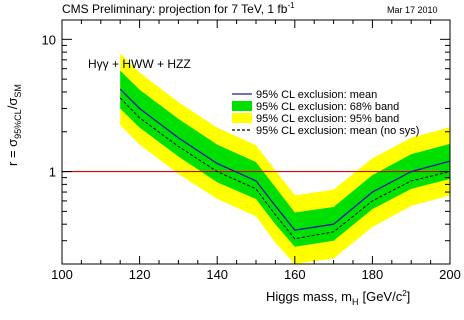 This screenshot has width=464, height=320. What do you see at coordinates (140, 274) in the screenshot?
I see `x-tick-label: 120` at bounding box center [140, 274].